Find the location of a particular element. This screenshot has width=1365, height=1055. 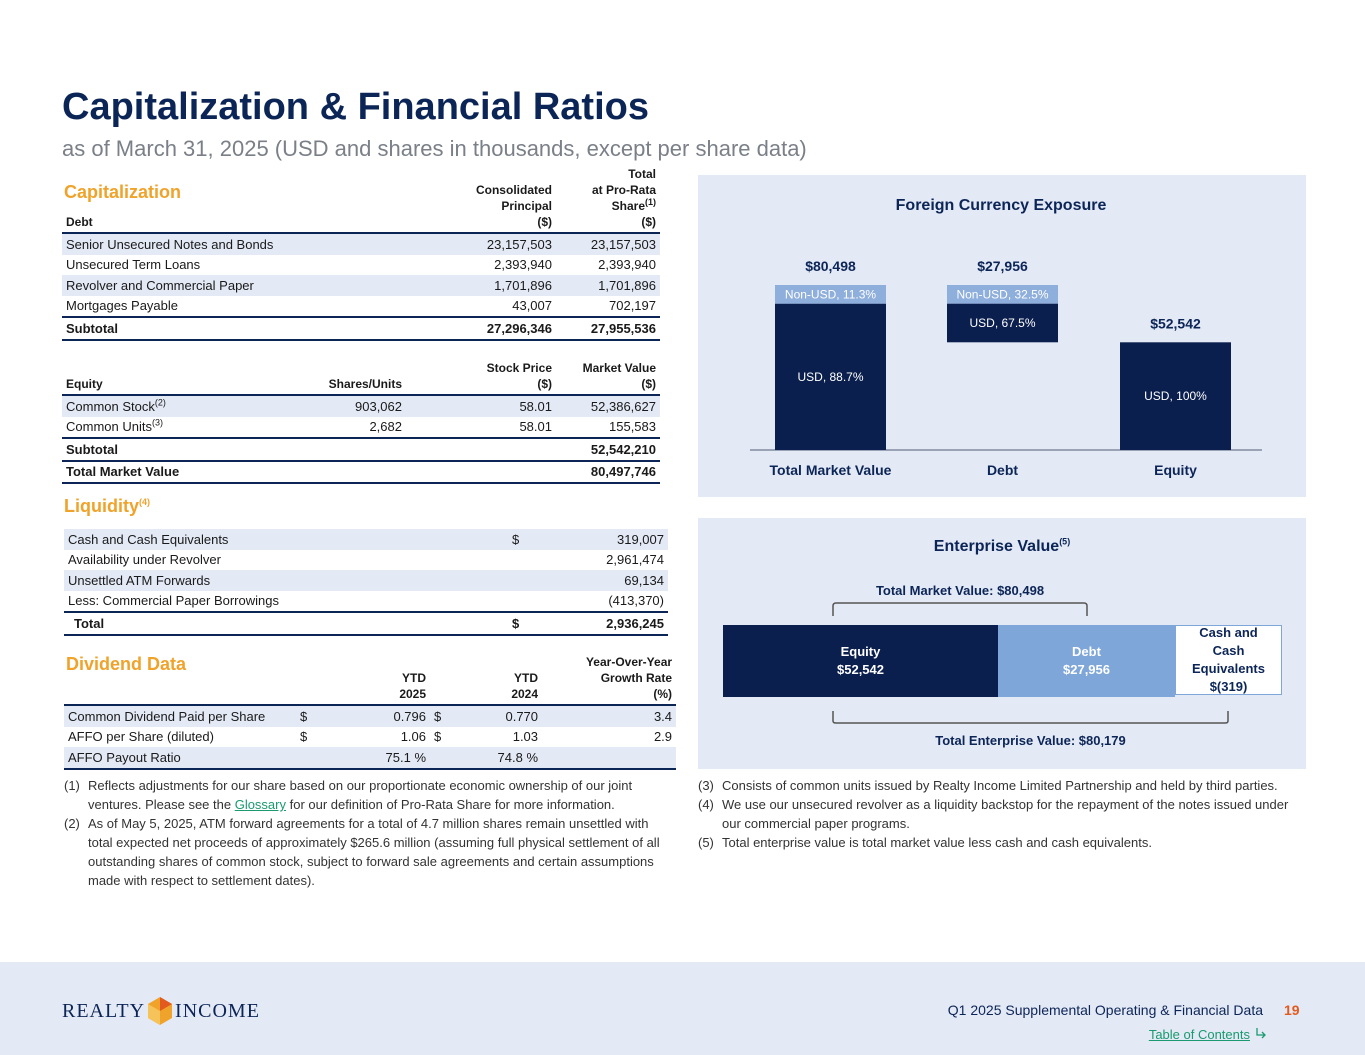

footnote-number: (1) is located at coordinates (72, 785).